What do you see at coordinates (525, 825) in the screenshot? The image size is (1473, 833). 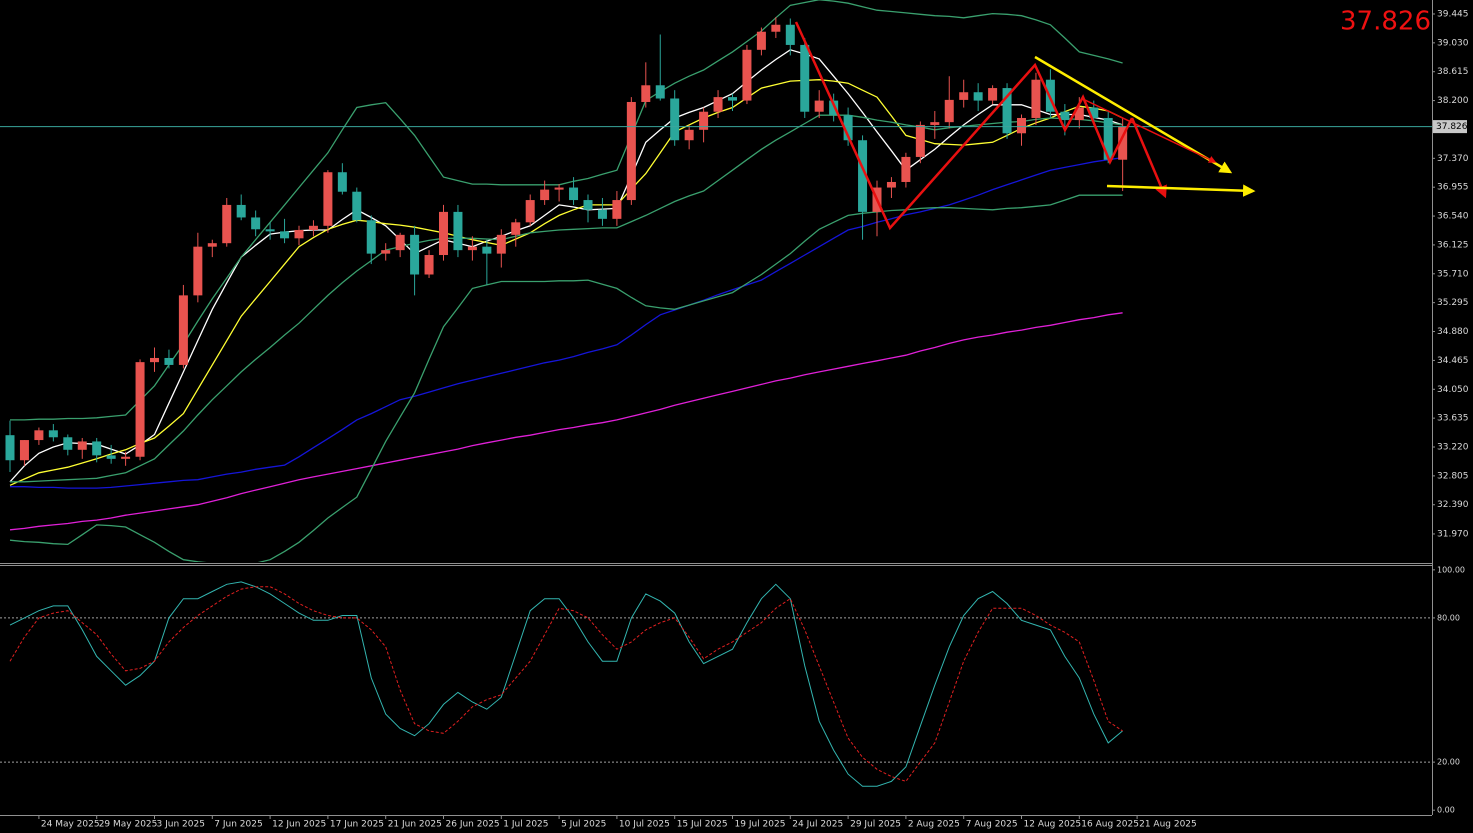 I see `x-tick-label: 1 Jul 2025` at bounding box center [525, 825].